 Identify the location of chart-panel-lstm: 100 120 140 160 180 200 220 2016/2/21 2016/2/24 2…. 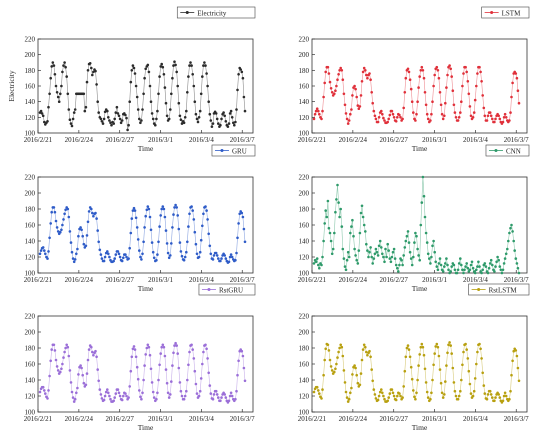
(414, 79).